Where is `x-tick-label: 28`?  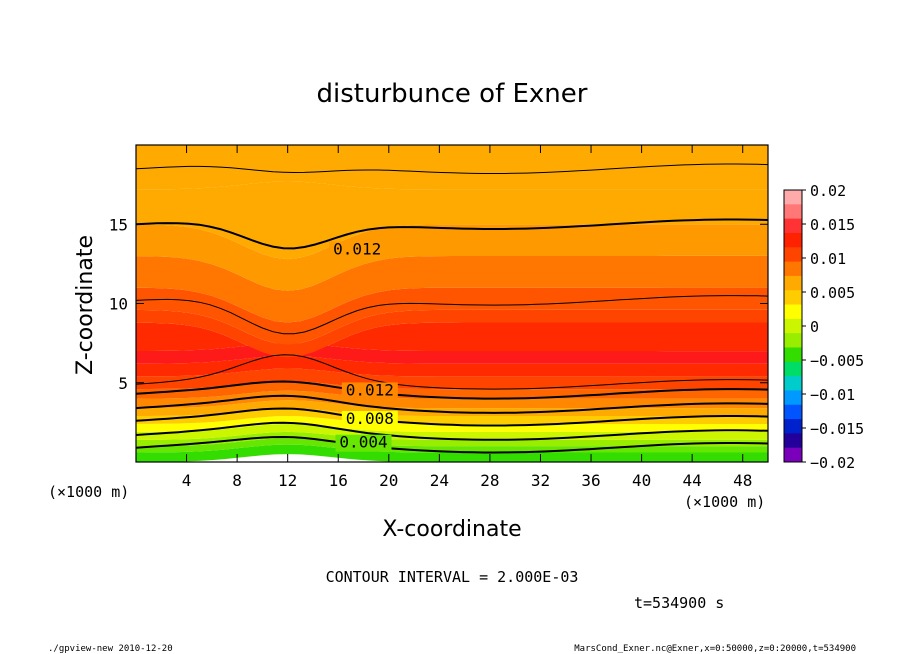
x-tick-label: 28 is located at coordinates (489, 480).